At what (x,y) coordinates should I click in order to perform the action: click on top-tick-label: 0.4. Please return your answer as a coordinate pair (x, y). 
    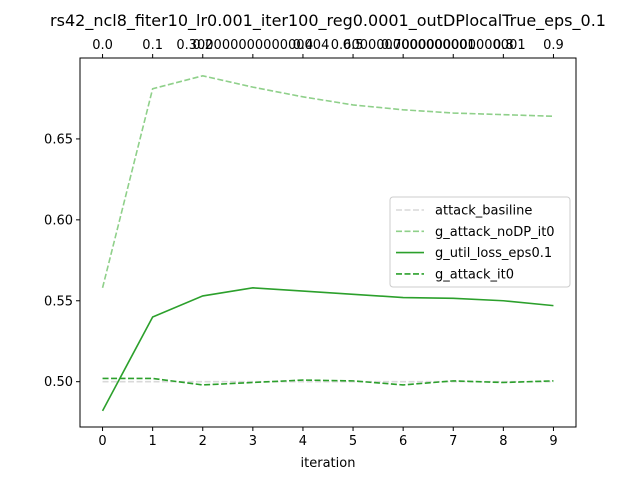
    Looking at the image, I should click on (303, 45).